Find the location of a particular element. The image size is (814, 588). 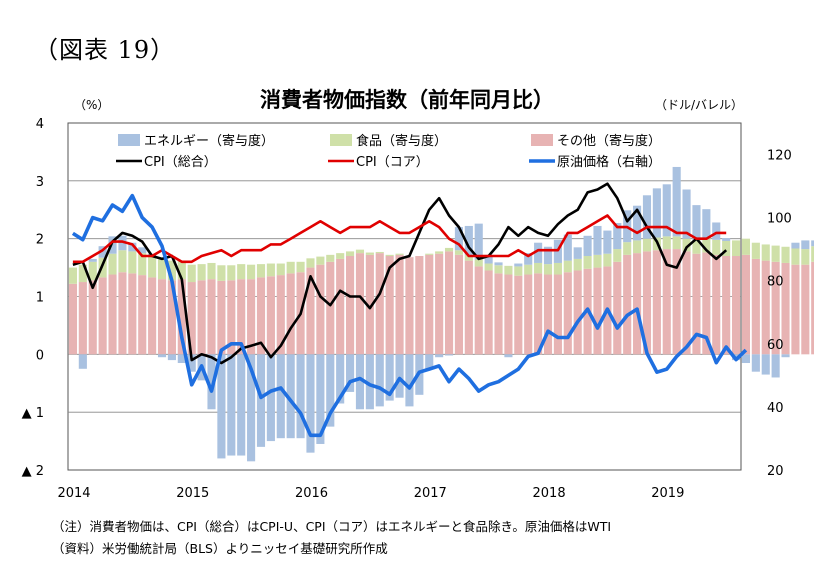

y-right-tick-label: 80 is located at coordinates (775, 282).